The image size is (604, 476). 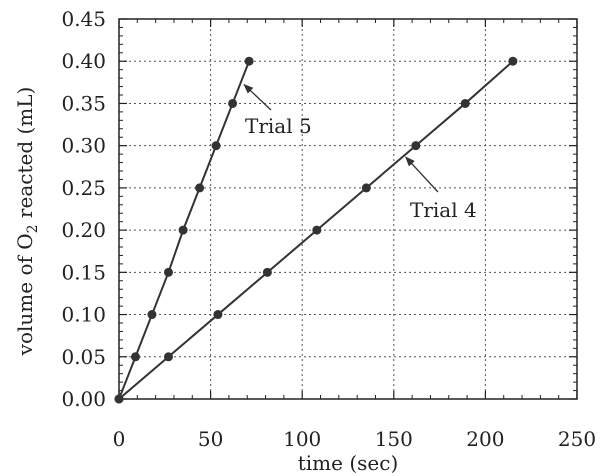 I want to click on x-tick-label: 200, so click(x=485, y=439).